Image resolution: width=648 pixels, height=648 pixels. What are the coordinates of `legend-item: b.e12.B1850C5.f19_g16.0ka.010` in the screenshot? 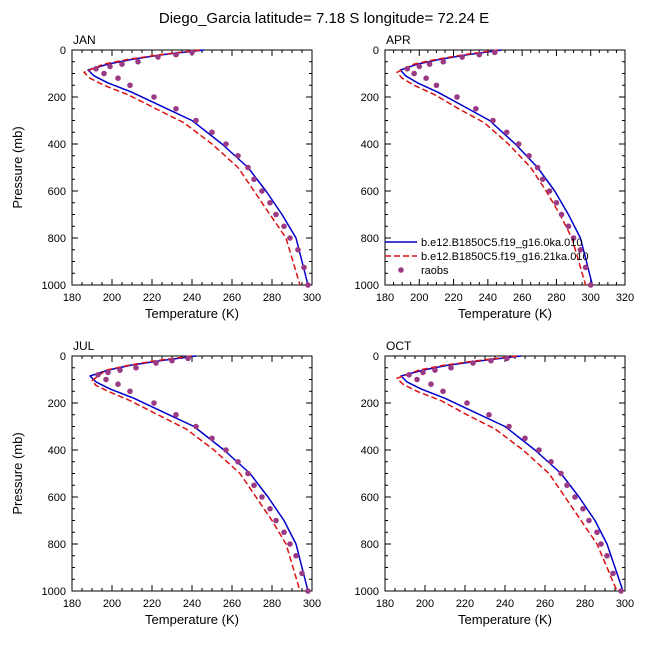 It's located at (483, 243).